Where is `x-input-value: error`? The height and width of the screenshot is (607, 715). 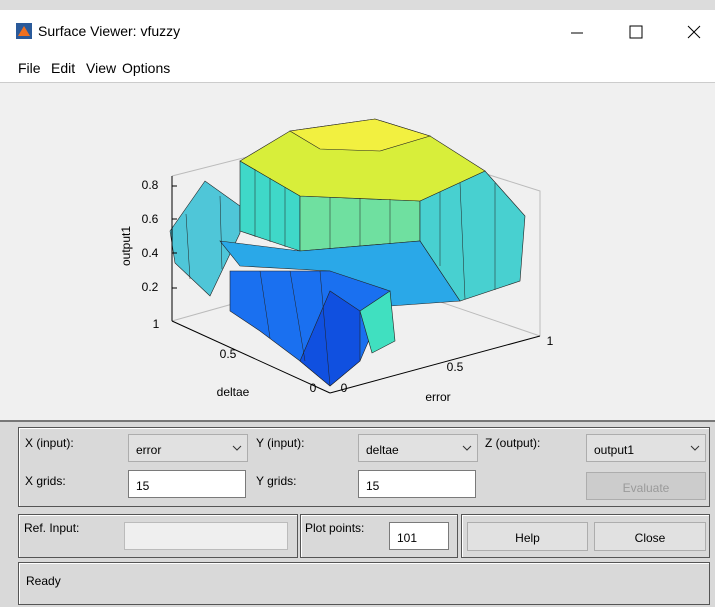 x-input-value: error is located at coordinates (149, 450).